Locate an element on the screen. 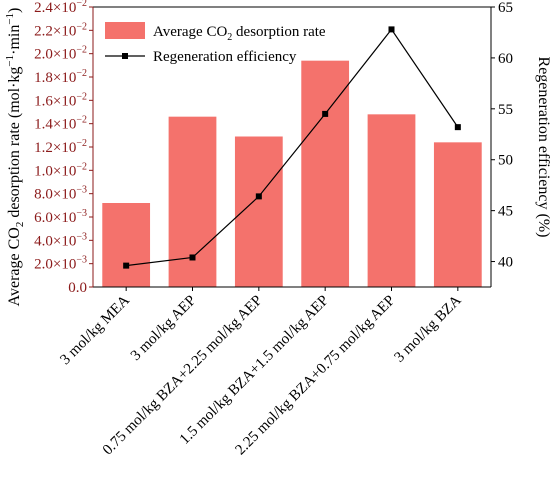 Image resolution: width=550 pixels, height=479 pixels. left-tick-label-7: 1.4×10⁻² is located at coordinates (60, 124).